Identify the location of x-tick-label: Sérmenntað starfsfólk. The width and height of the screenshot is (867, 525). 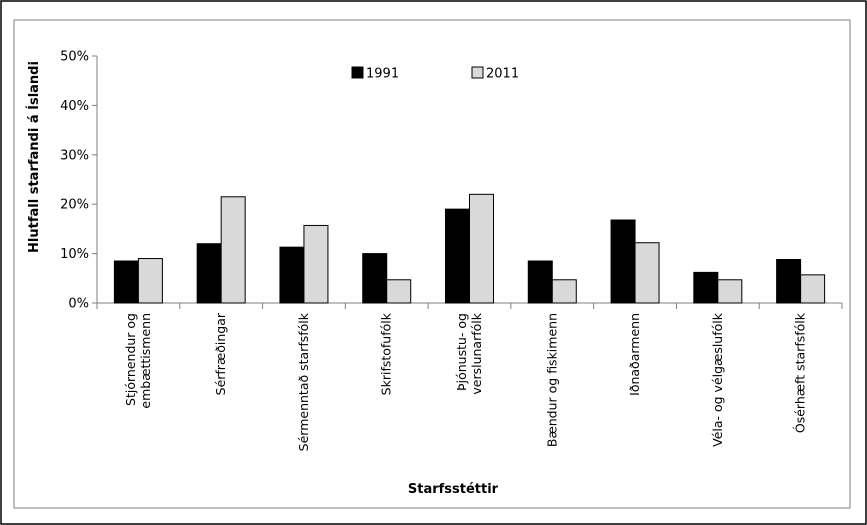
(303, 381).